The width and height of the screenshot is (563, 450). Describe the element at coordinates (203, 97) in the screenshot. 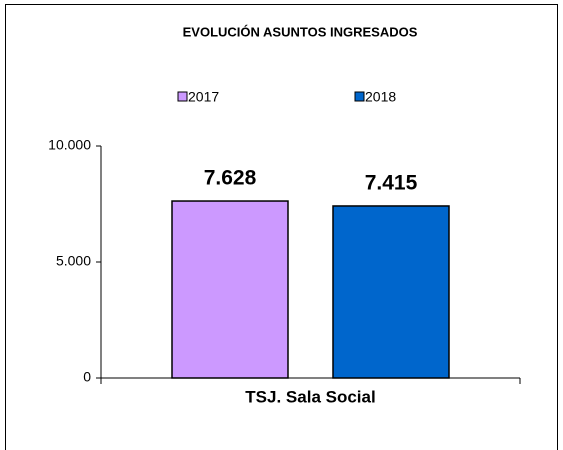

I see `legend-label: 2017` at that location.